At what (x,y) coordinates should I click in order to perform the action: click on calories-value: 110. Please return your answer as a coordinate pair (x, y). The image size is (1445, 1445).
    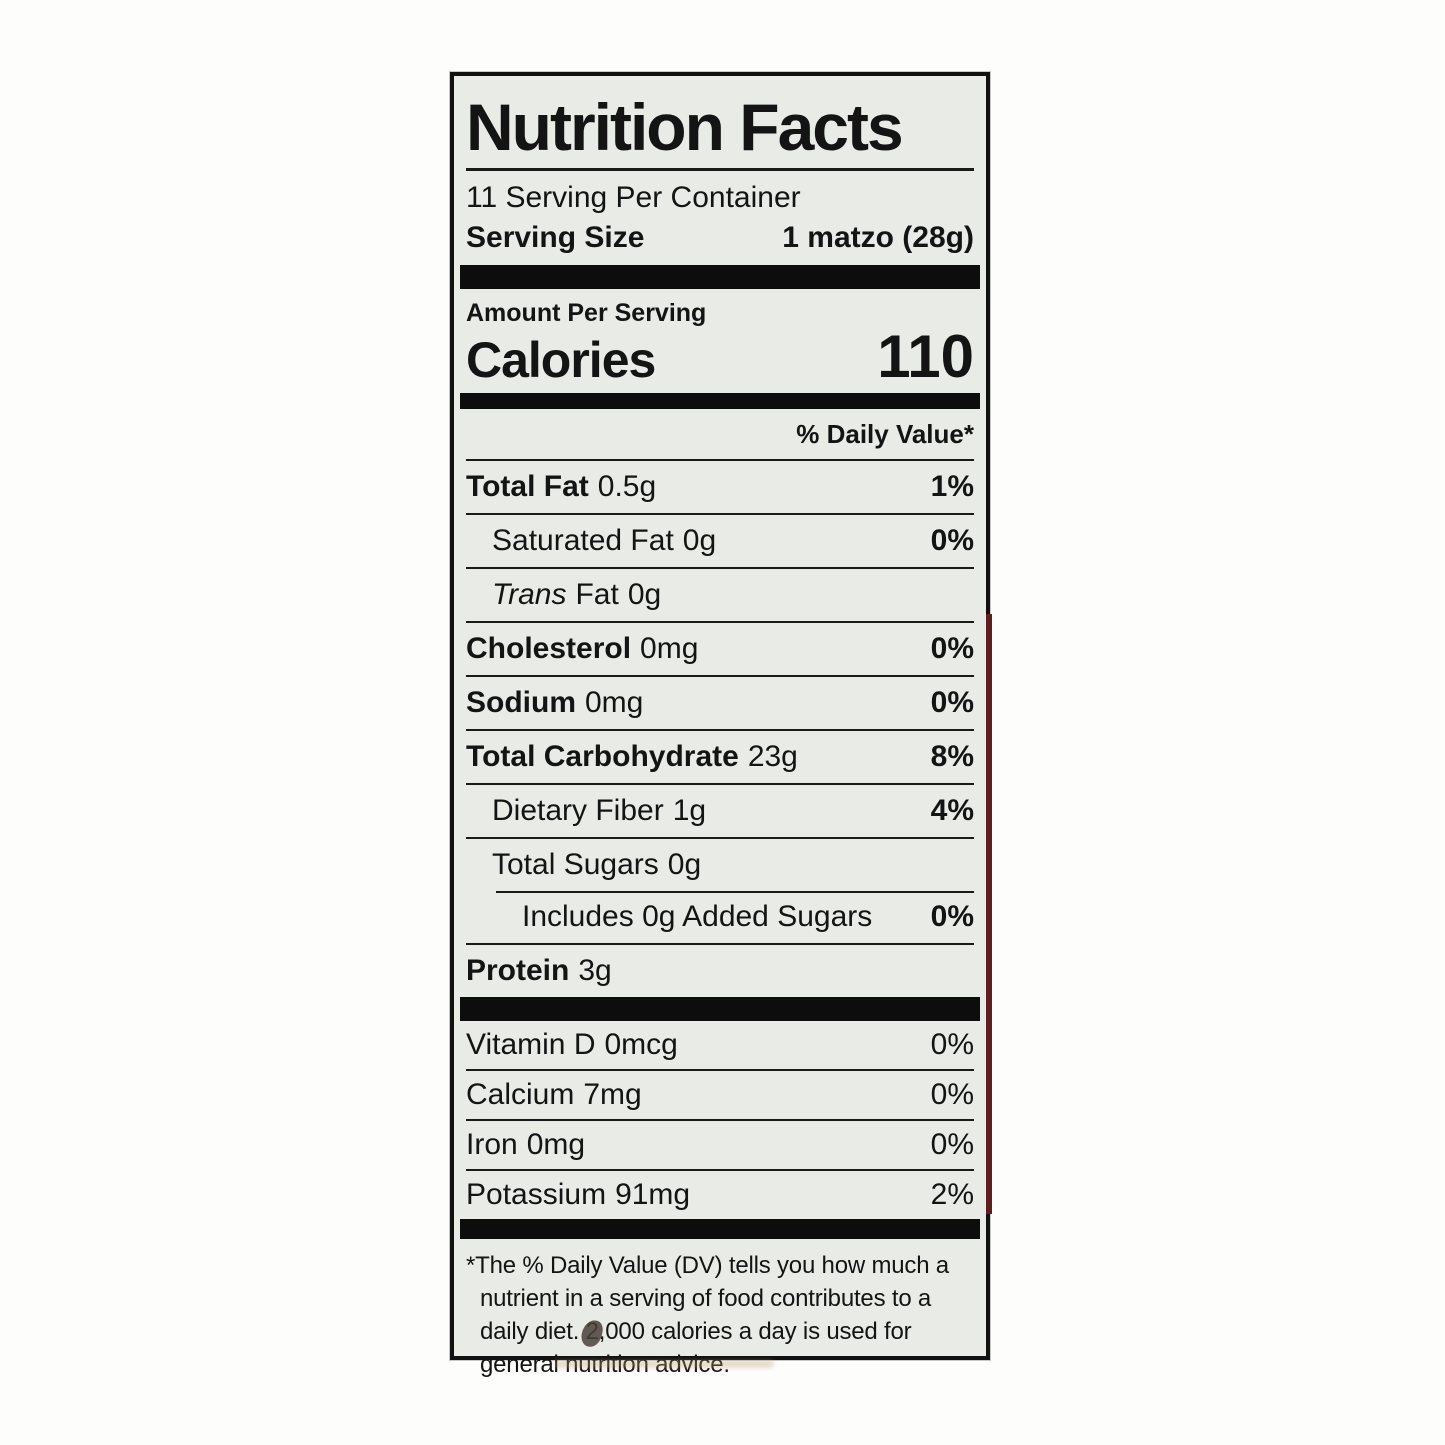
    Looking at the image, I should click on (925, 356).